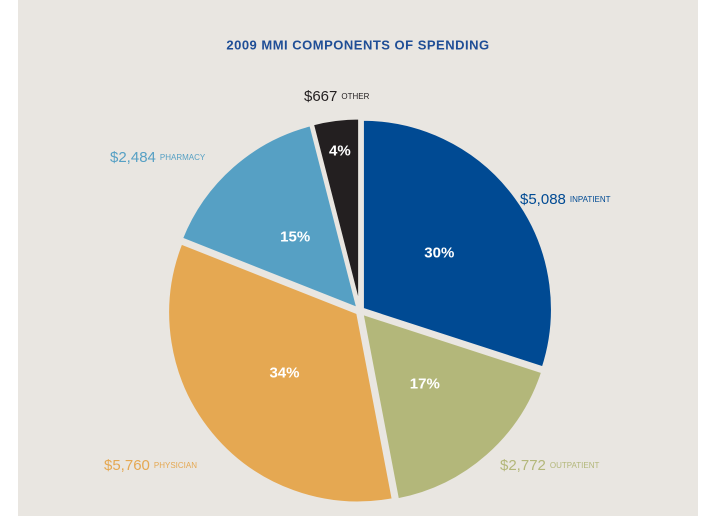 The image size is (715, 531). I want to click on amount-label: $5,088, so click(543, 199).